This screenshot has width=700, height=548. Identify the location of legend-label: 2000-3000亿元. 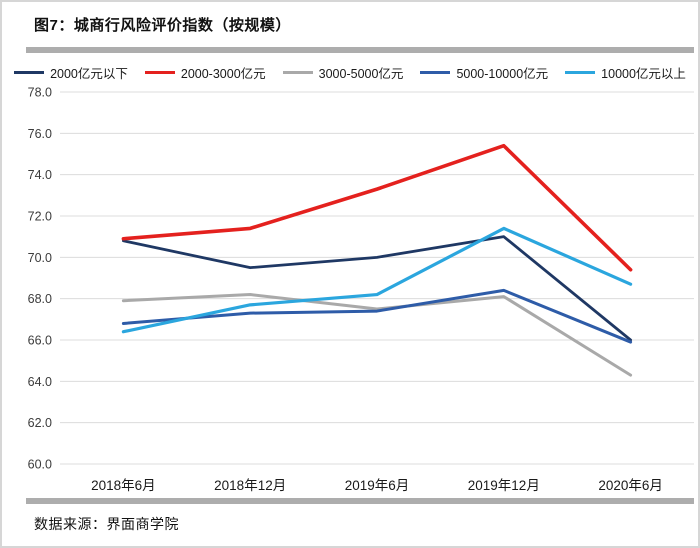
(223, 74).